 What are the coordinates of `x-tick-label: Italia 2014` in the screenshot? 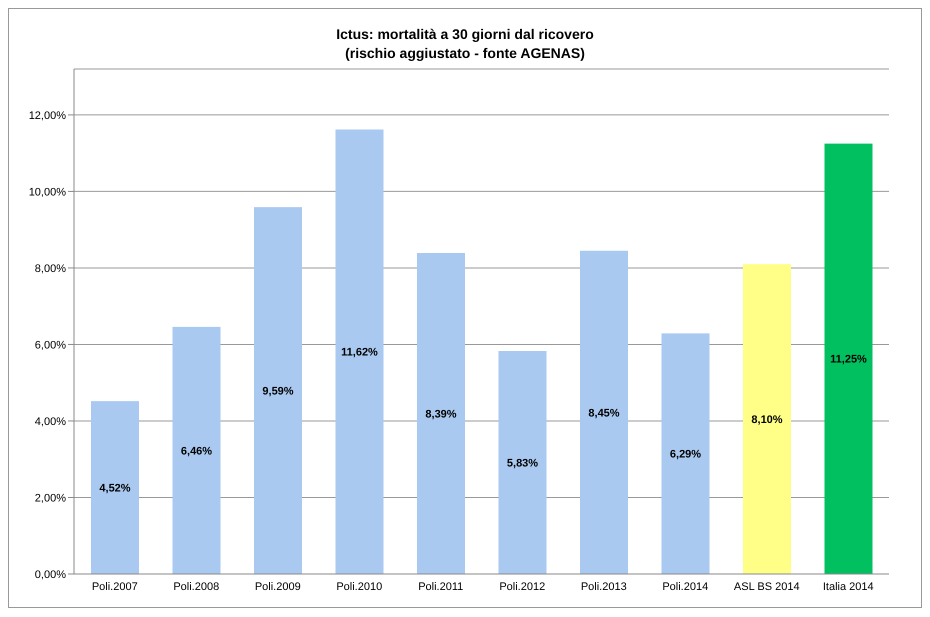 It's located at (848, 586).